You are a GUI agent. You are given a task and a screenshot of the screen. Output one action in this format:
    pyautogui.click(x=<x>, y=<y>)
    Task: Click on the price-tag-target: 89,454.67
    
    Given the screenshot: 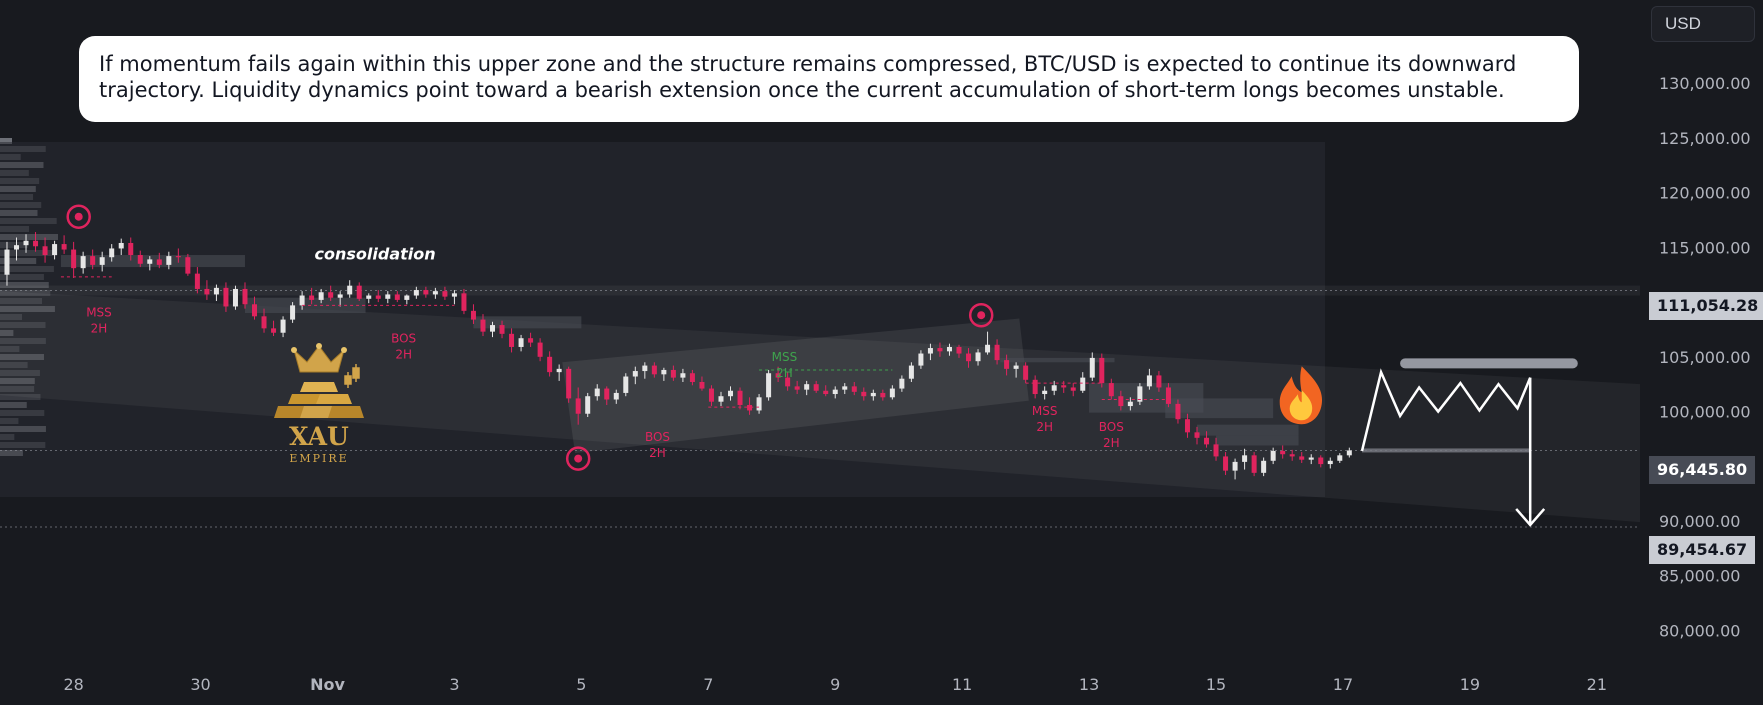 What is the action you would take?
    pyautogui.click(x=1702, y=550)
    